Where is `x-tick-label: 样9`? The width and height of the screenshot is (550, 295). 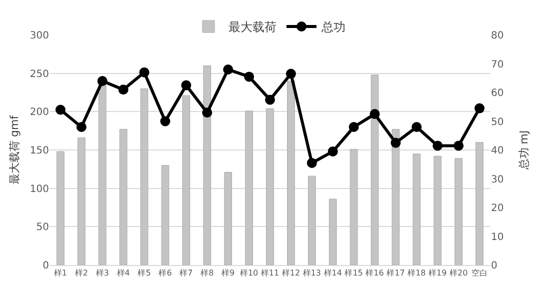 x-tick-label: 样9 is located at coordinates (228, 273).